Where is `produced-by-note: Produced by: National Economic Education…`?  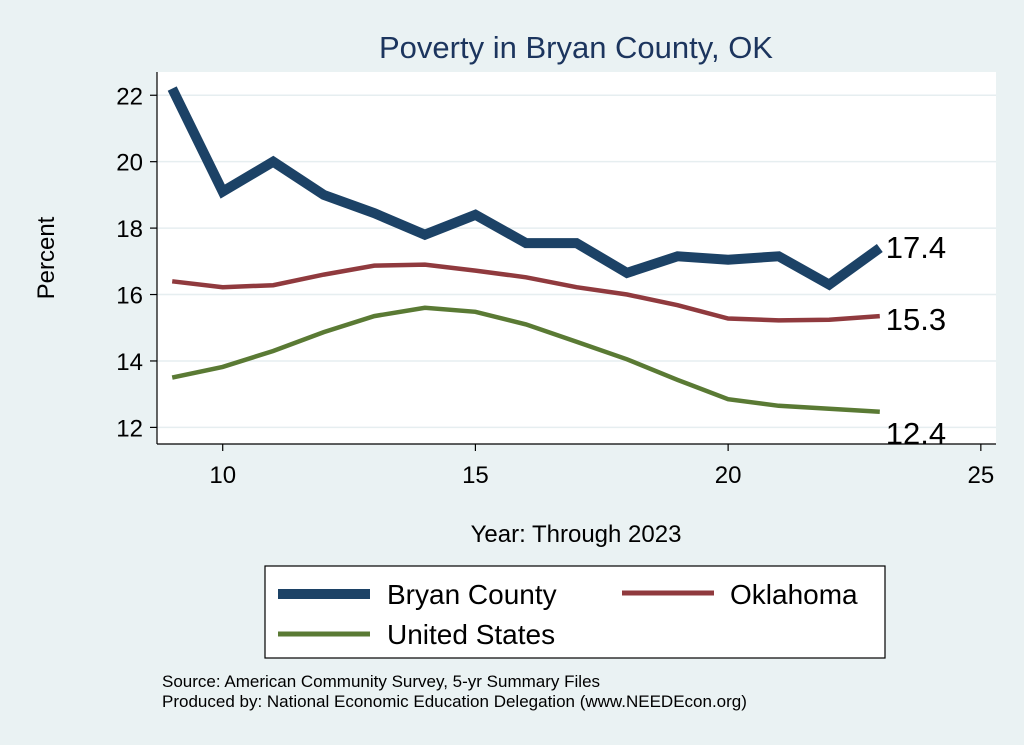 produced-by-note: Produced by: National Economic Education… is located at coordinates (454, 701).